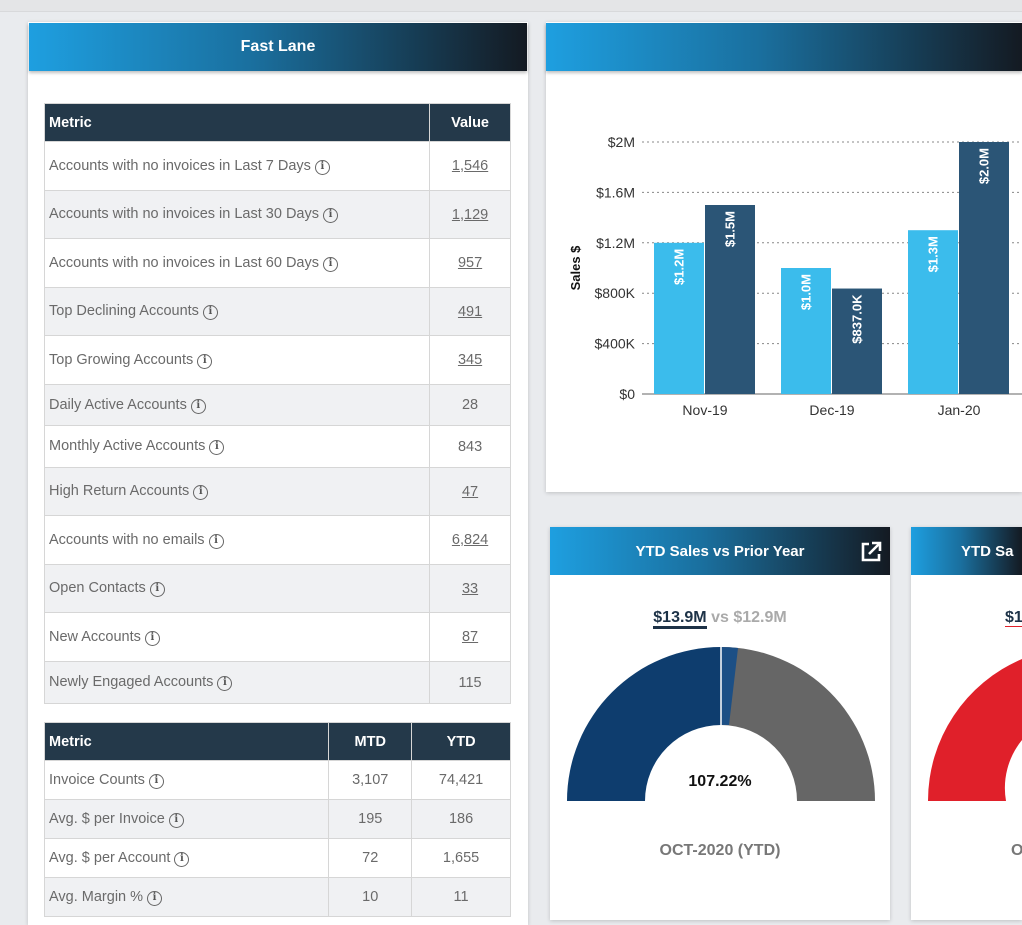 The image size is (1022, 925). Describe the element at coordinates (370, 819) in the screenshot. I see `mtd-cell: 195` at that location.